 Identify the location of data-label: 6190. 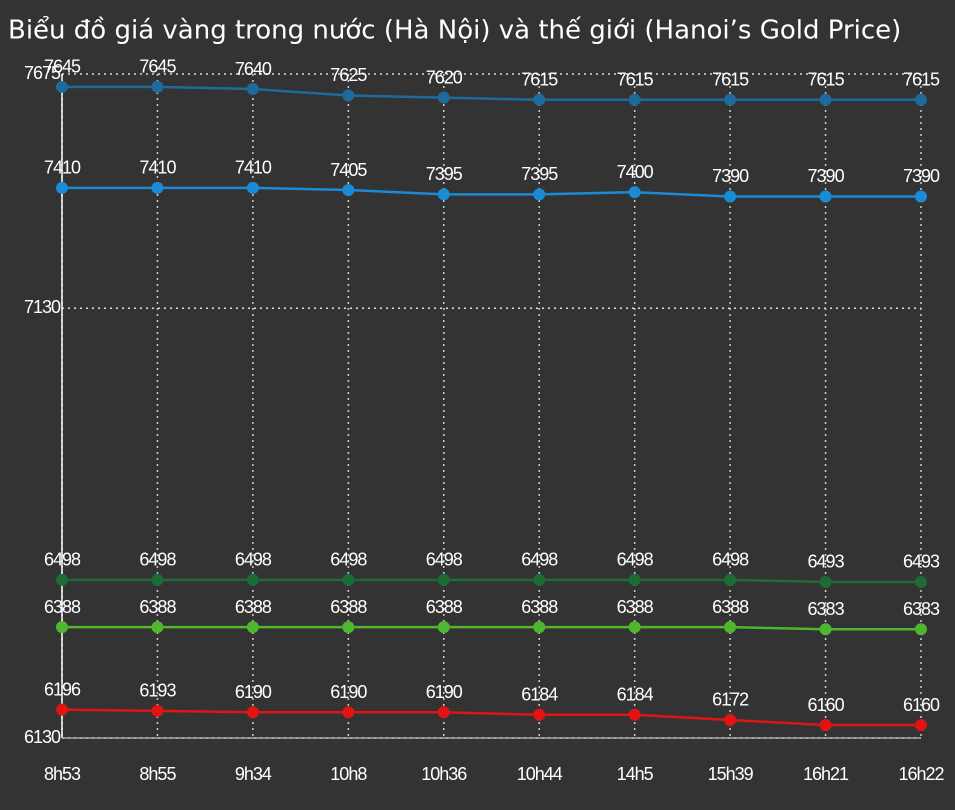
(444, 692).